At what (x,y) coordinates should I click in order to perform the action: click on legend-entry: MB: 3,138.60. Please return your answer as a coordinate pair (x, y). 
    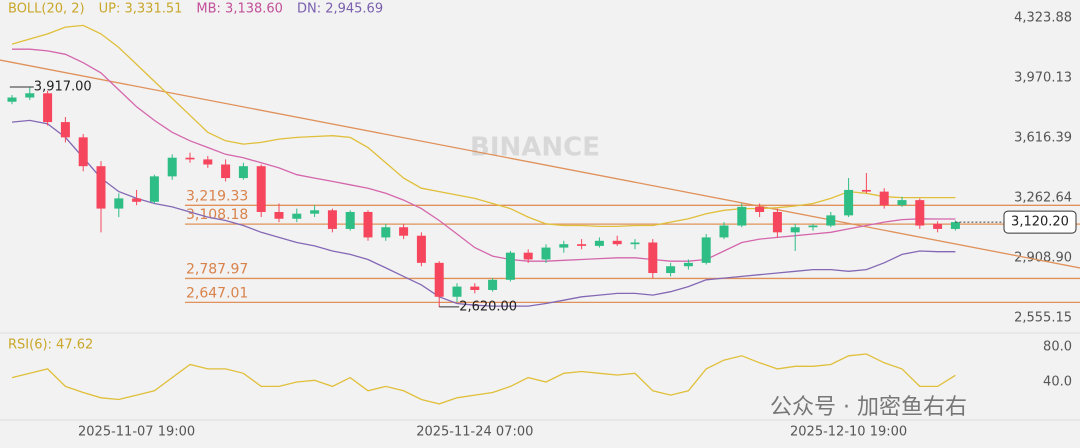
    Looking at the image, I should click on (239, 9).